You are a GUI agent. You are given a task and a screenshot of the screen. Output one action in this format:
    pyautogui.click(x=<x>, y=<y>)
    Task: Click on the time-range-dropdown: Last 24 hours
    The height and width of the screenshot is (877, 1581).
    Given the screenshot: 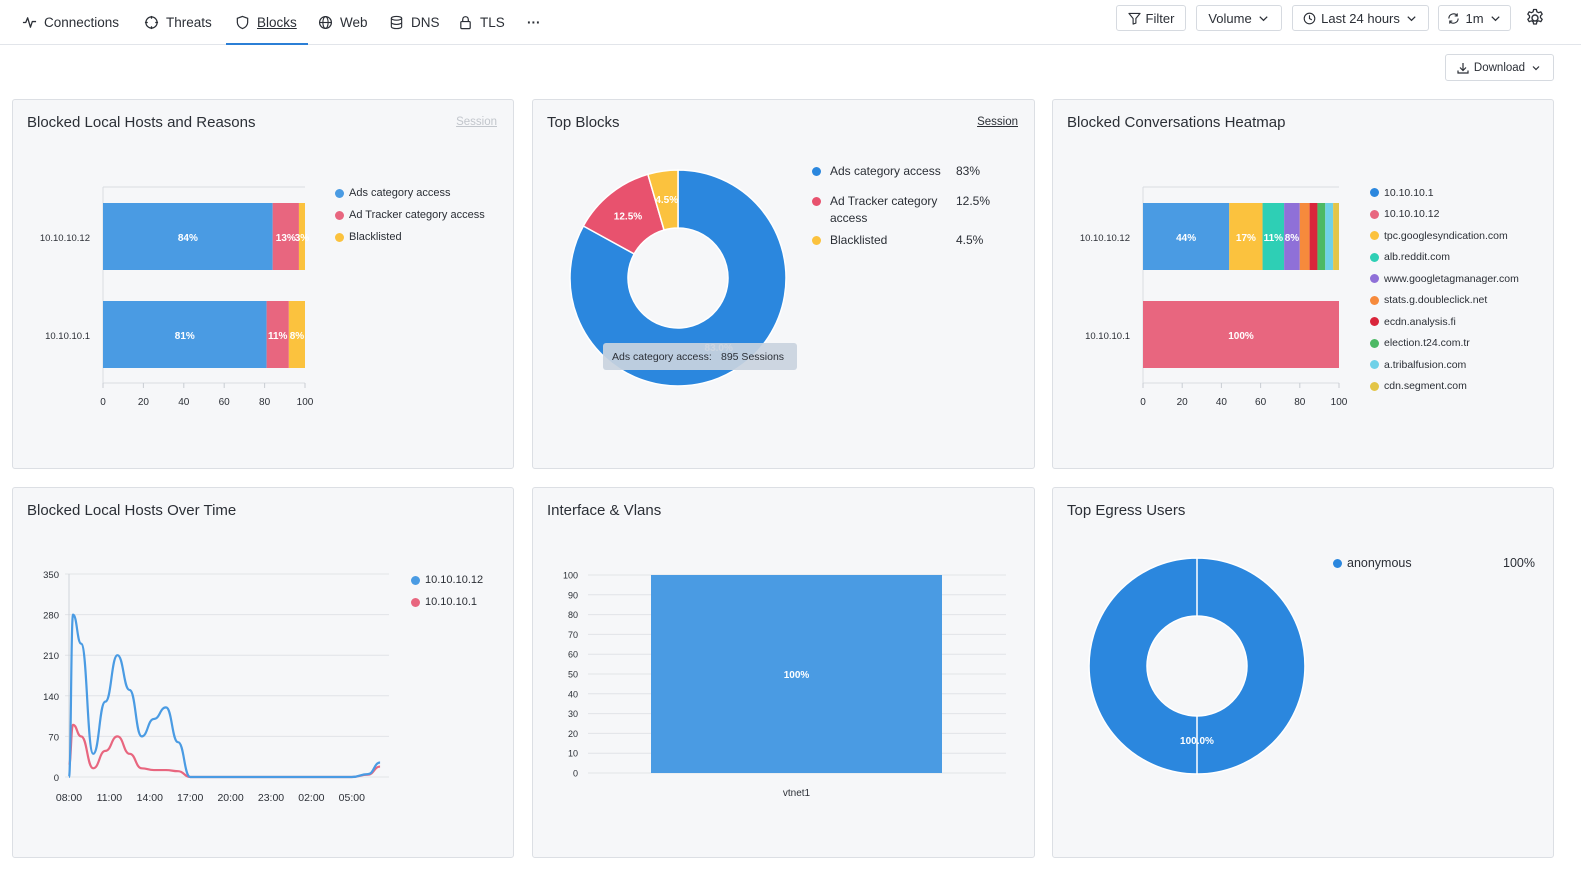 What is the action you would take?
    pyautogui.click(x=1360, y=18)
    